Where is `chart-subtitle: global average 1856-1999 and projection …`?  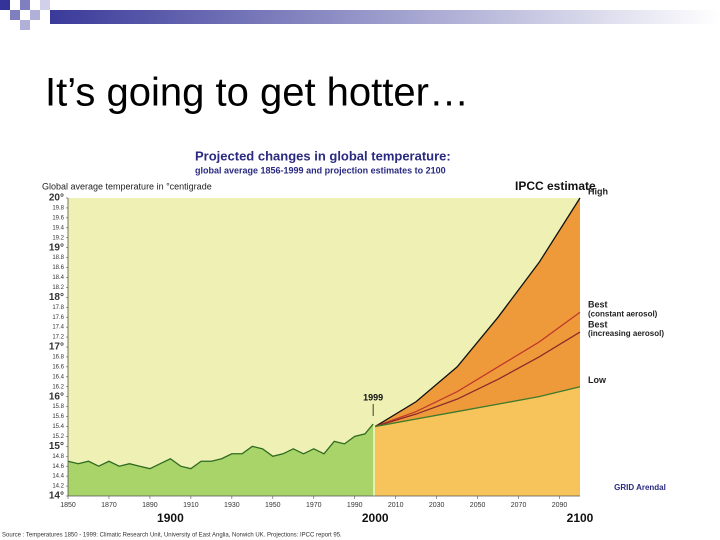 chart-subtitle: global average 1856-1999 and projection … is located at coordinates (320, 170).